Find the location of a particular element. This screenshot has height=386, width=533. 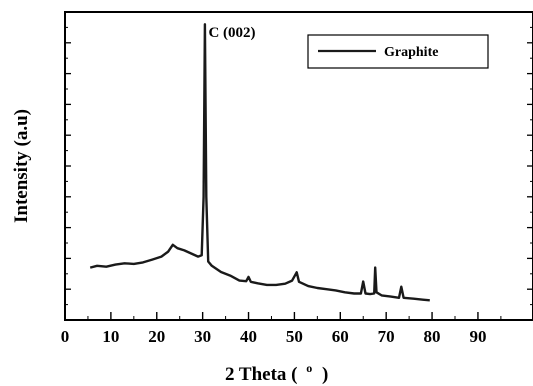

legend: Graphite is located at coordinates (398, 51).